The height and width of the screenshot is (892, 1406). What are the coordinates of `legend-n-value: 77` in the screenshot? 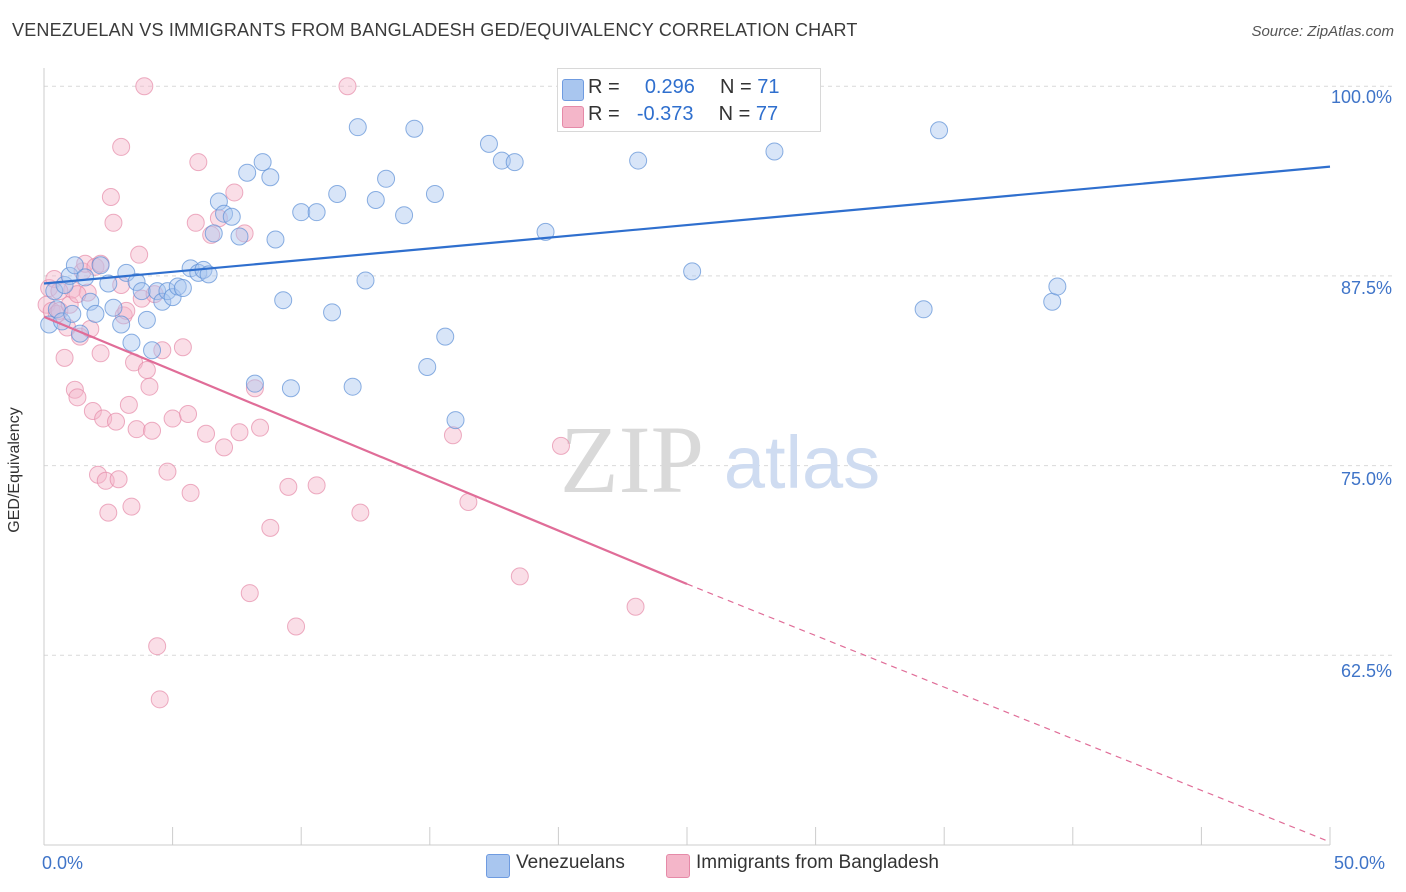 It's located at (767, 114).